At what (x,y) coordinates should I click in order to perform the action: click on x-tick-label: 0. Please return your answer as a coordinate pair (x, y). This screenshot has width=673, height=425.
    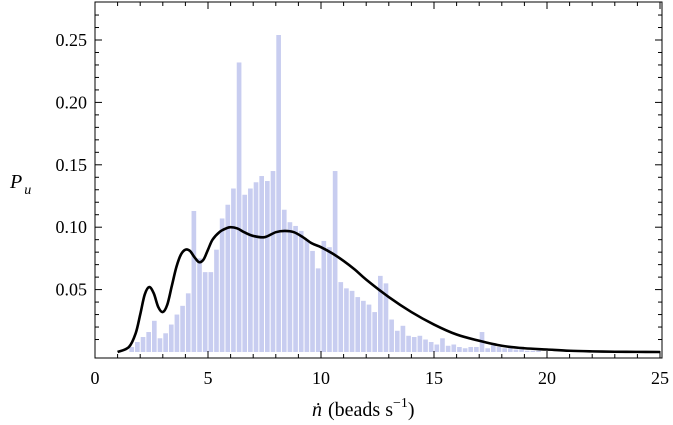
    Looking at the image, I should click on (95, 378).